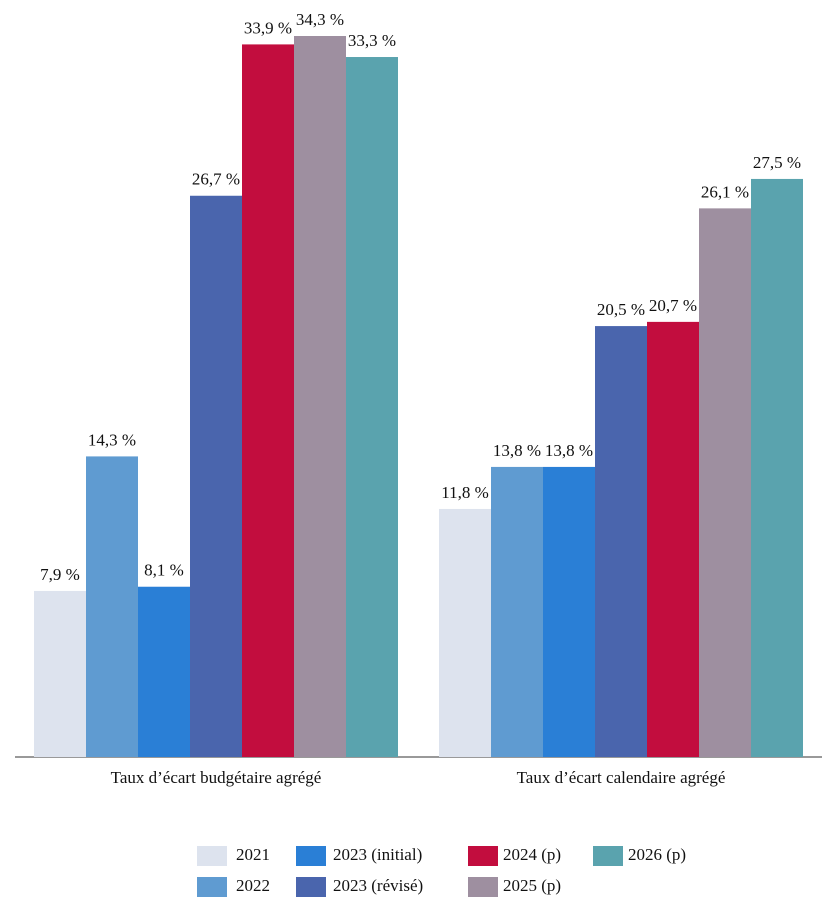  Describe the element at coordinates (320, 19) in the screenshot. I see `data-label: 34,3 %` at that location.